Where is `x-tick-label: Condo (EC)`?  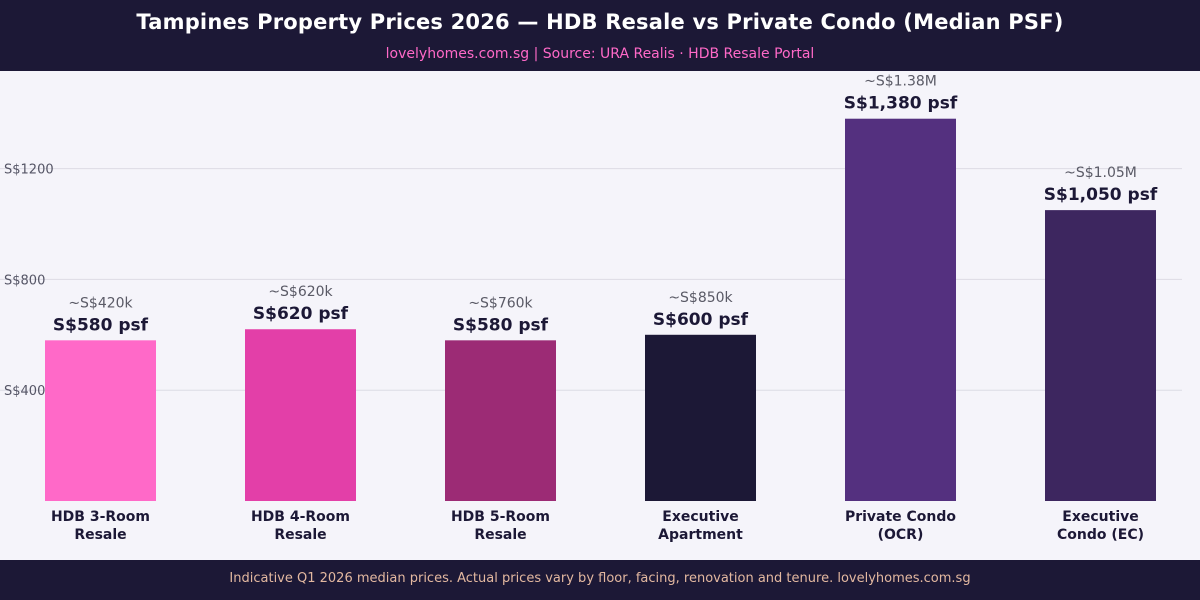 x-tick-label: Condo (EC) is located at coordinates (1100, 535).